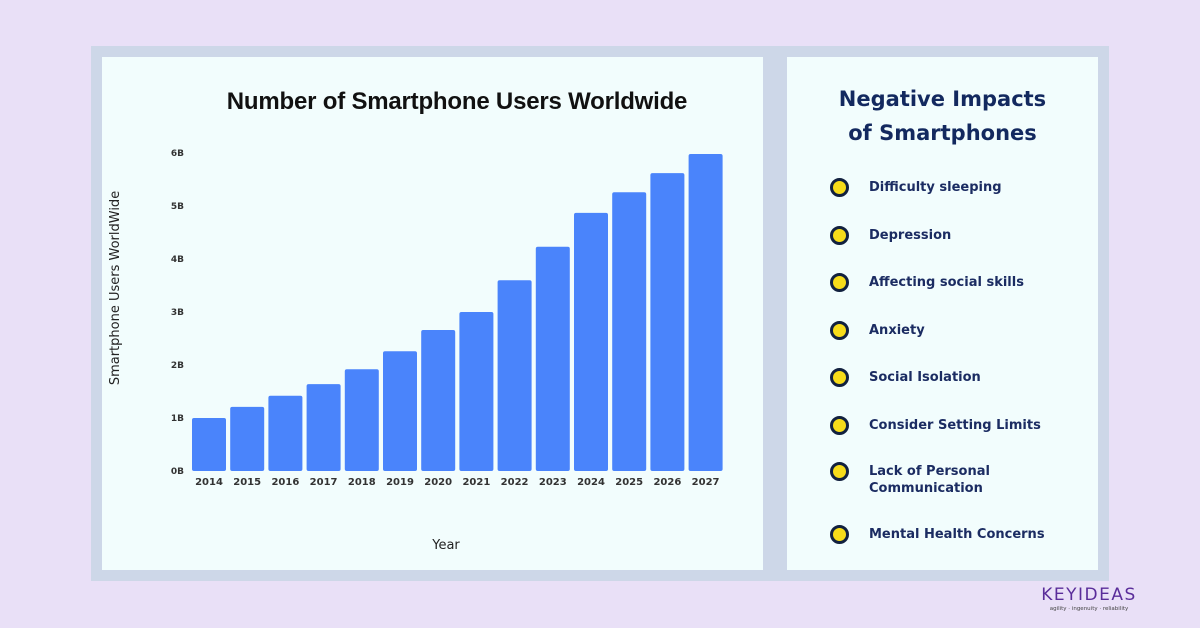  I want to click on impacts-title-line2: of Smartphones, so click(942, 133).